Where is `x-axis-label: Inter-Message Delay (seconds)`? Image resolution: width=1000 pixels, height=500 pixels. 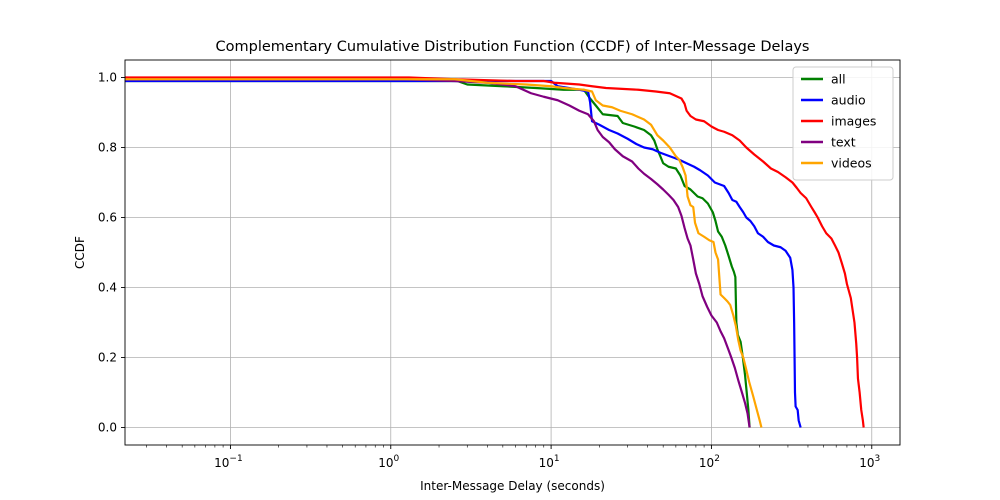
x-axis-label: Inter-Message Delay (seconds) is located at coordinates (512, 486).